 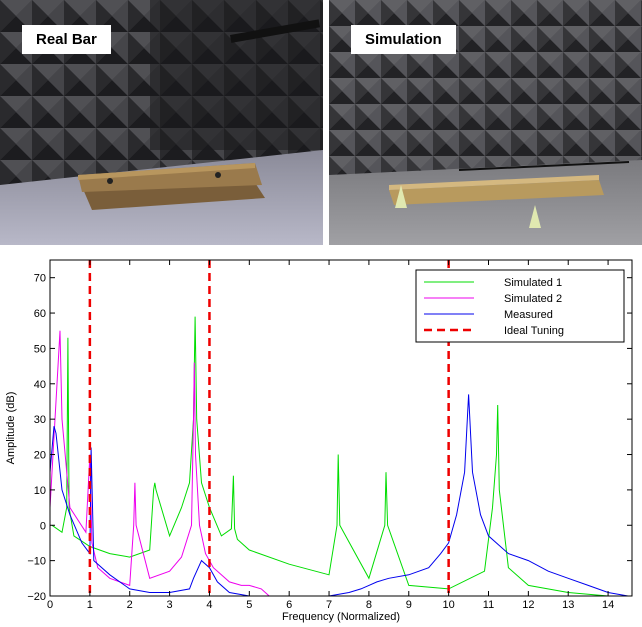 I want to click on real-bar-label: Real Bar, so click(x=66, y=39).